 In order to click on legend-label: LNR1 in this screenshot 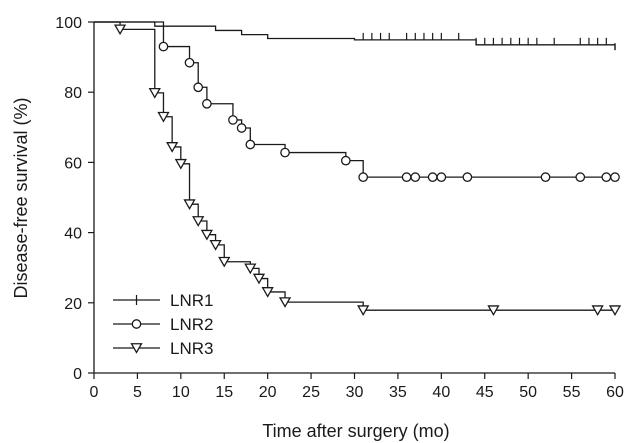, I will do `click(191, 300)`.